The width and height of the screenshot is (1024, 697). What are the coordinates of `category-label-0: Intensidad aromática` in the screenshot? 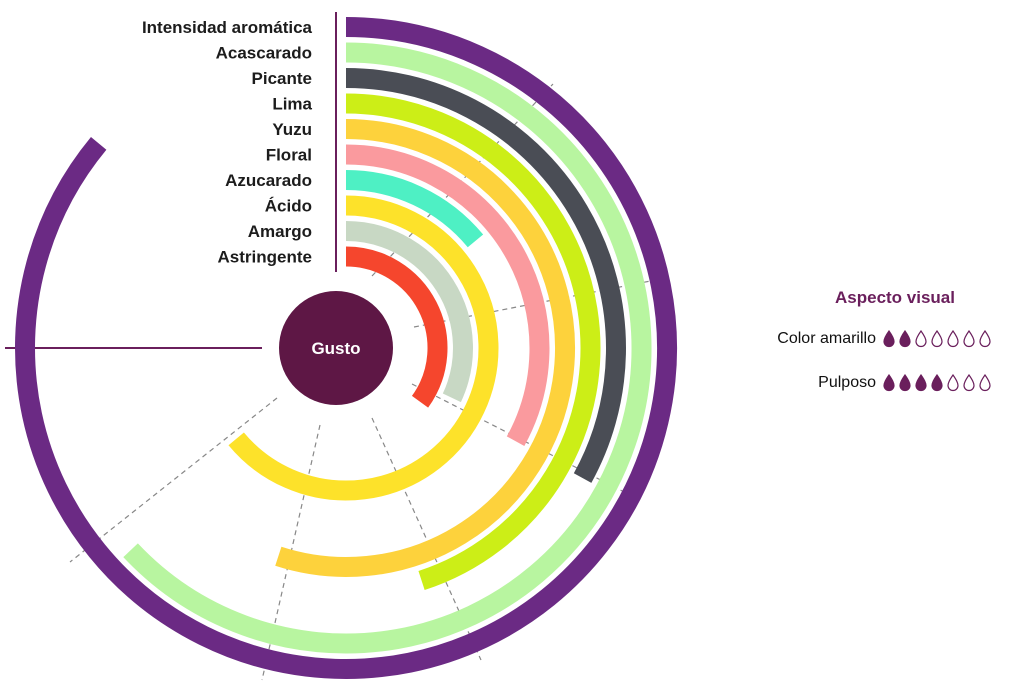 It's located at (227, 27).